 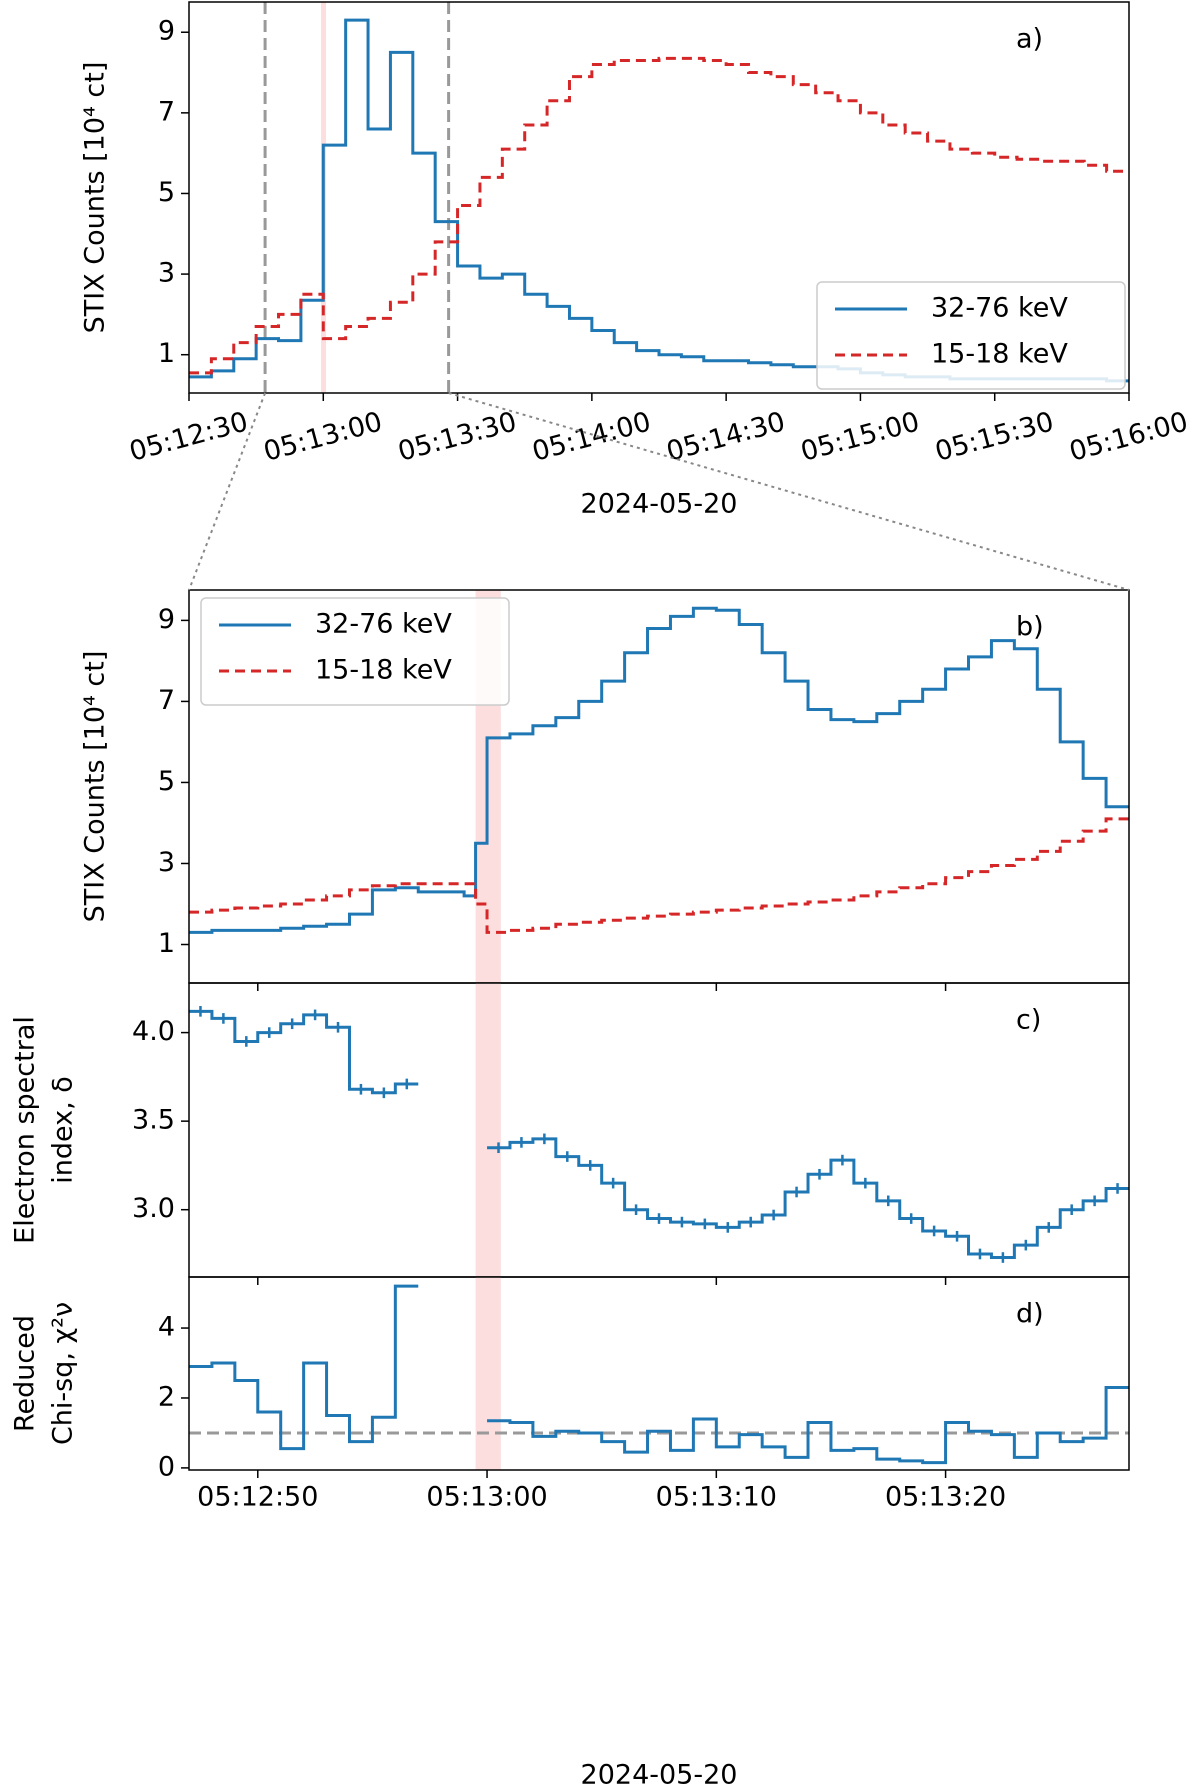 I want to click on x-tick-label: 05:13:30, so click(x=457, y=436).